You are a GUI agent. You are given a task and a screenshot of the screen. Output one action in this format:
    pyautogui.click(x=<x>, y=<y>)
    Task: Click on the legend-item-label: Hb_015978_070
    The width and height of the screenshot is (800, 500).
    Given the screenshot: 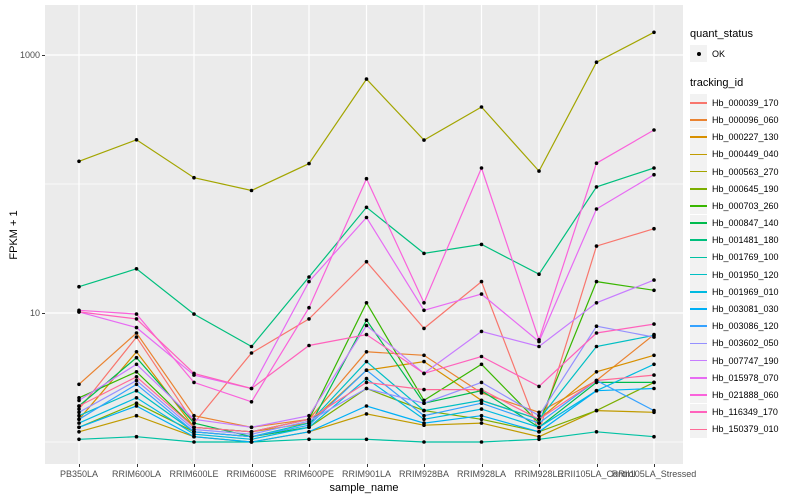 What is the action you would take?
    pyautogui.click(x=745, y=377)
    